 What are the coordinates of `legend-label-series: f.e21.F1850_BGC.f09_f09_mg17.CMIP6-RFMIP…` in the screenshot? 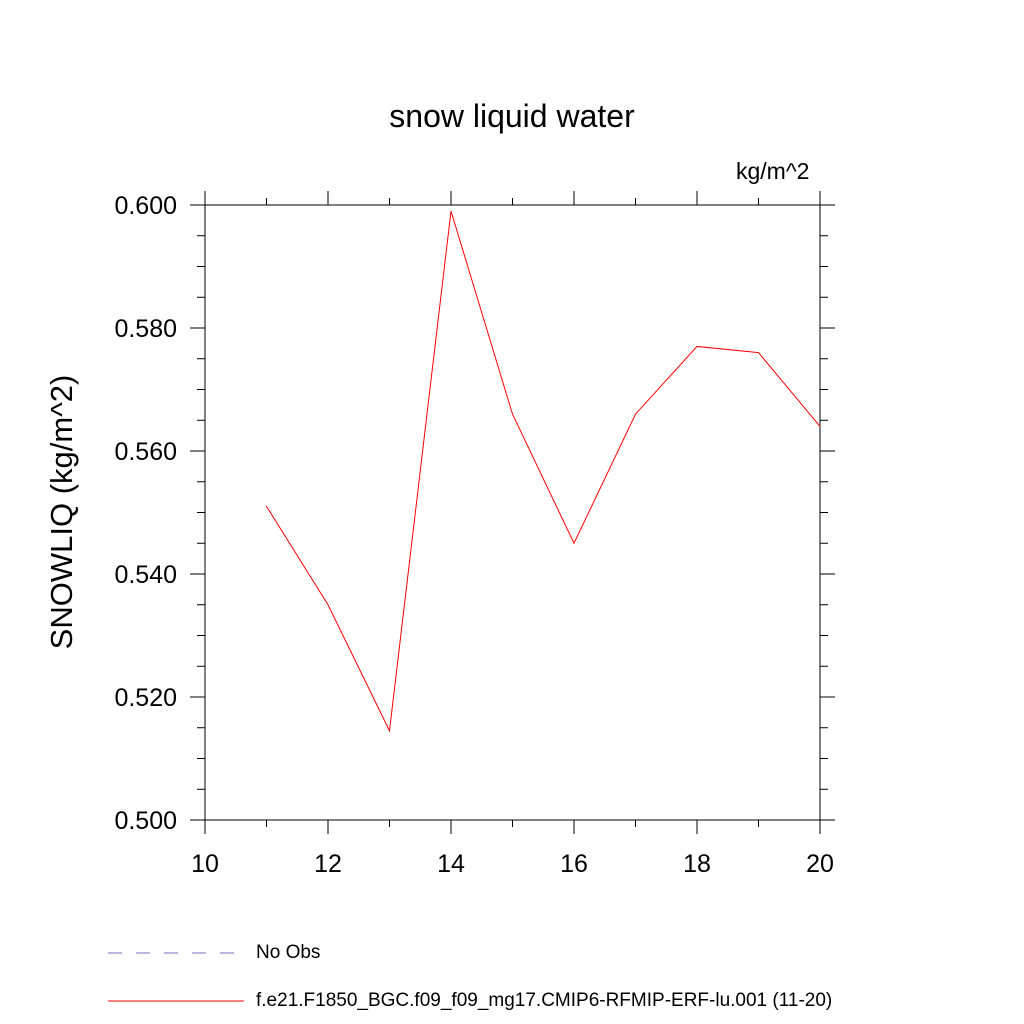 It's located at (544, 1000).